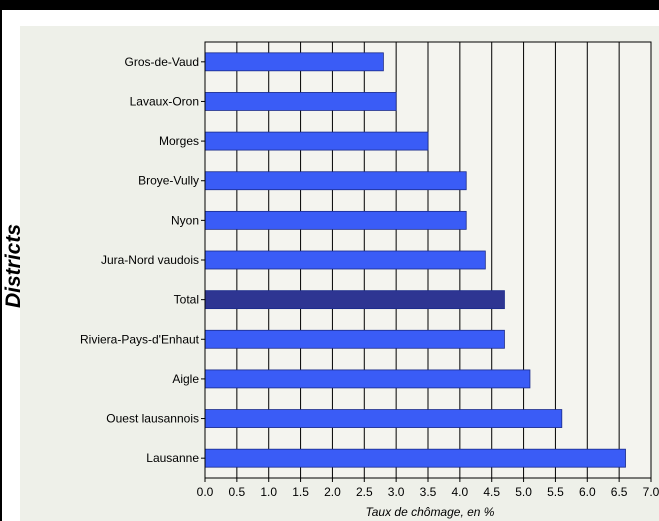 This screenshot has width=659, height=521. I want to click on category-label: Gros-de-Vaud, so click(162, 62).